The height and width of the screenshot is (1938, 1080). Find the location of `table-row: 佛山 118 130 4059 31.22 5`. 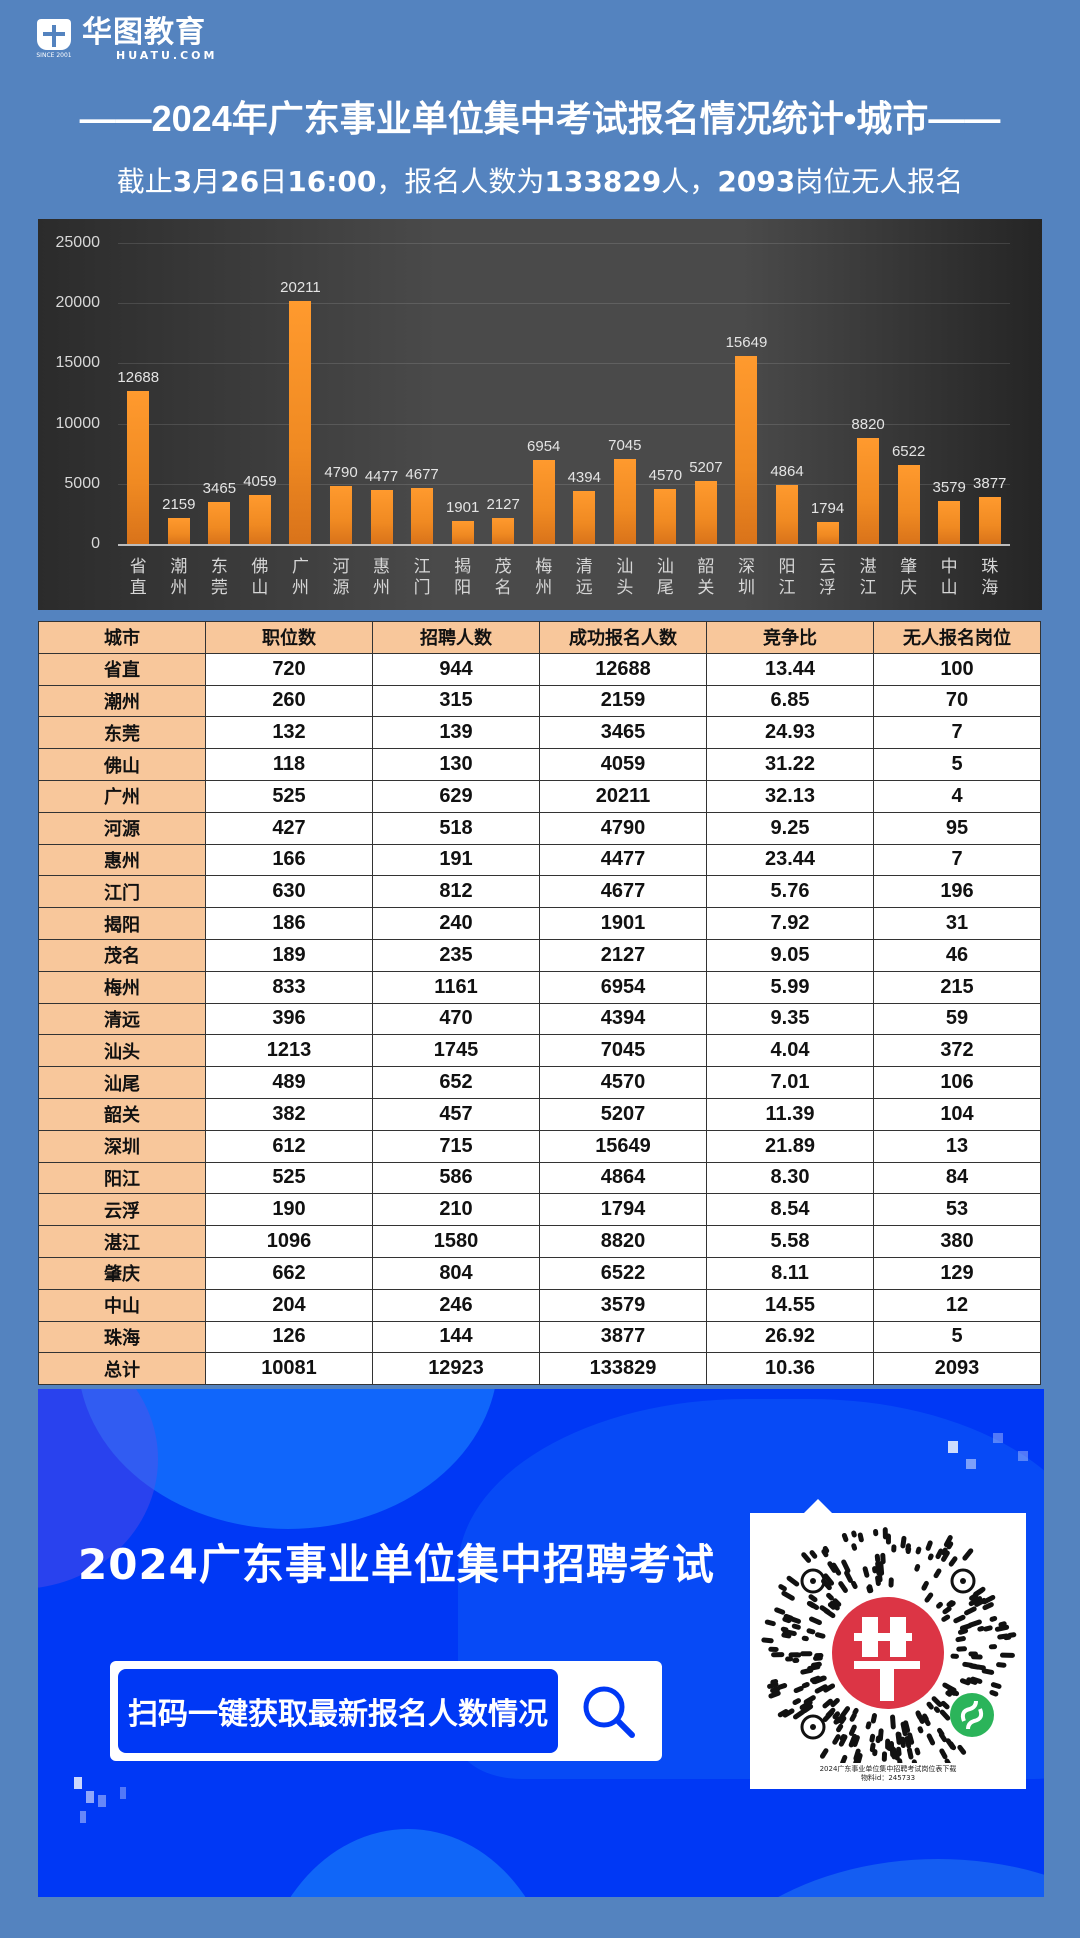

table-row: 佛山 118 130 4059 31.22 5 is located at coordinates (539, 764).